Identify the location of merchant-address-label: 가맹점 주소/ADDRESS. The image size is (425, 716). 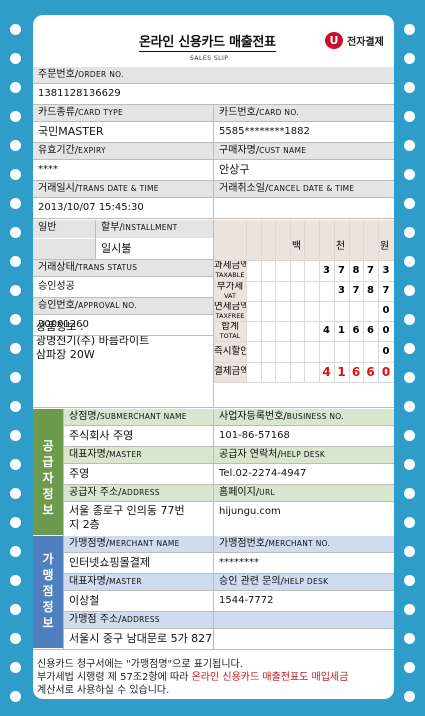
(229, 620).